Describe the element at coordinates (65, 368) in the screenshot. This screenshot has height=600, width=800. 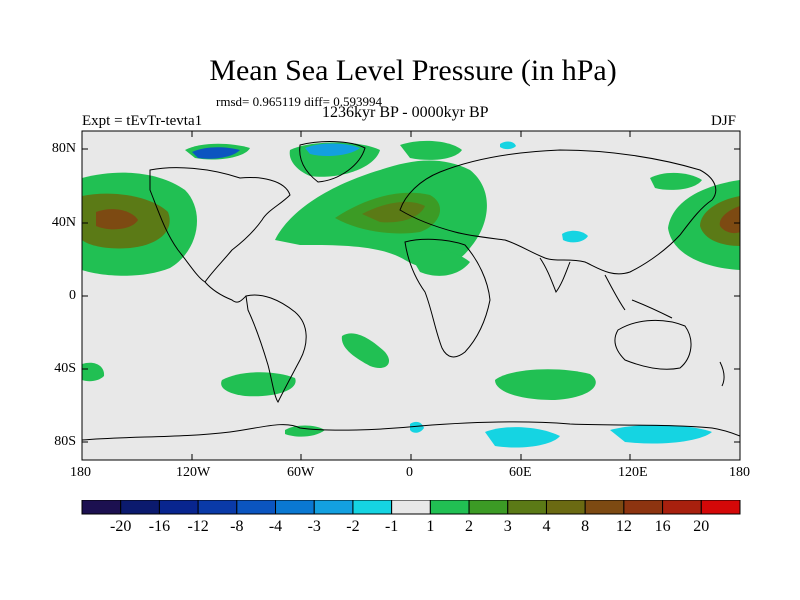
I see `y-tick-label: 40S` at that location.